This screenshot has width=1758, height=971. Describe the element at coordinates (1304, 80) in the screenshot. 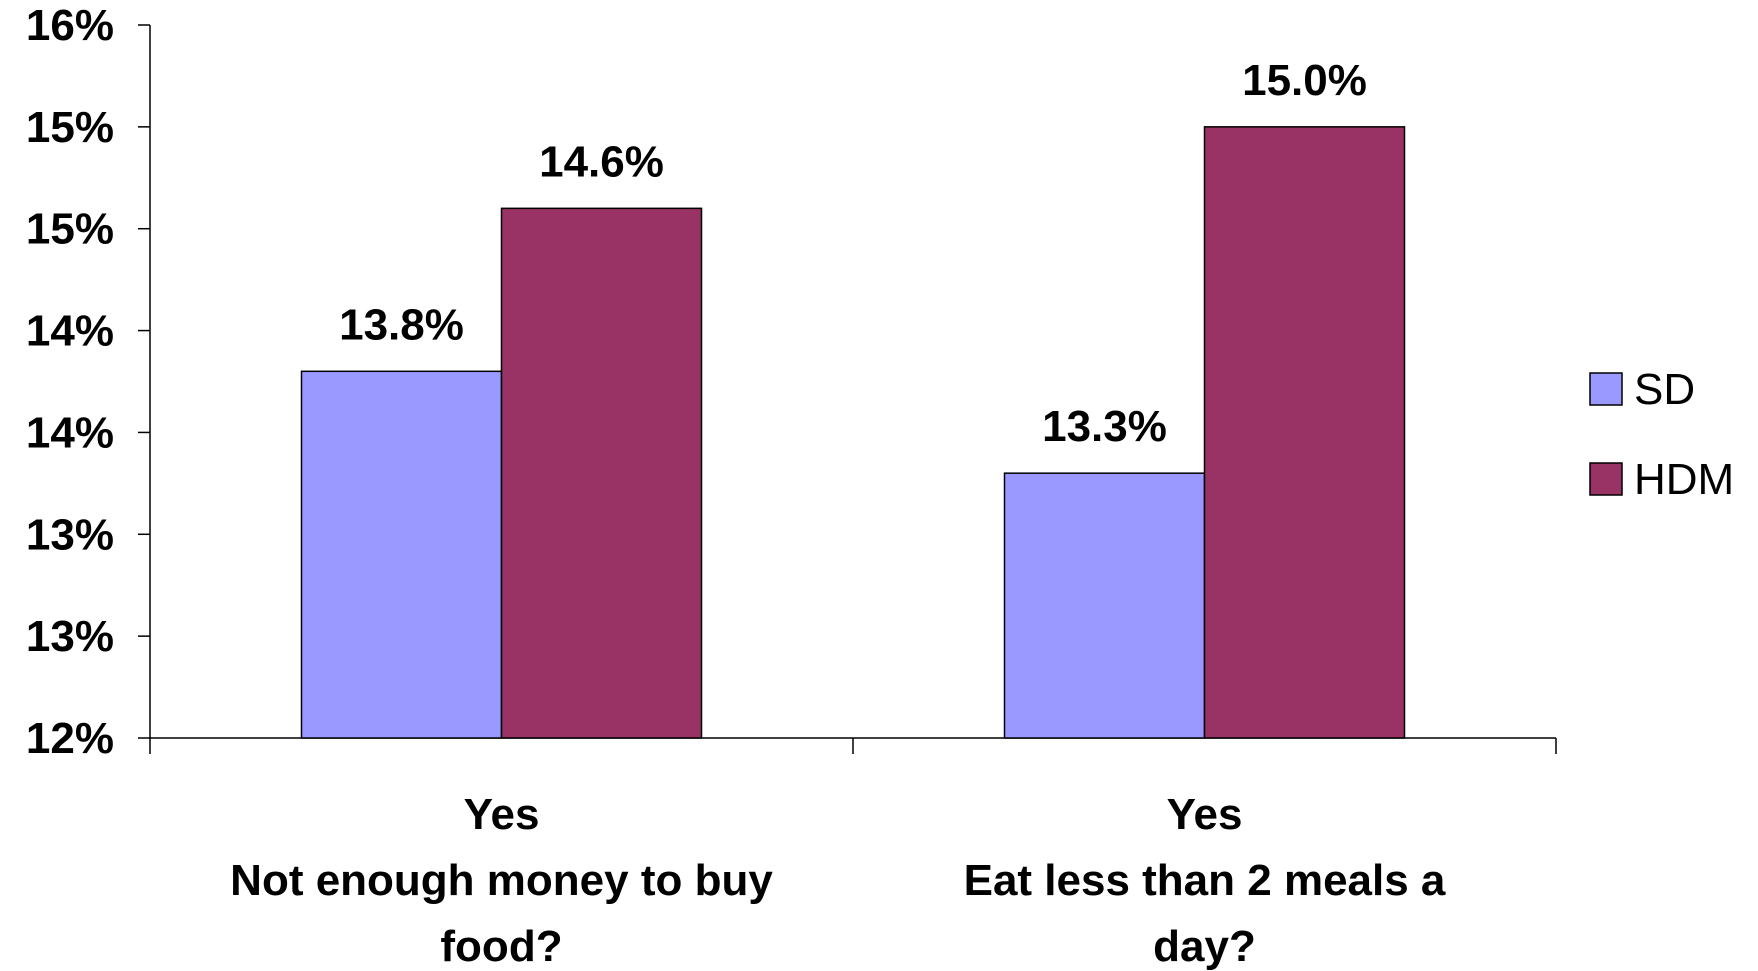

I see `data-label-hdm: 15.0%` at that location.